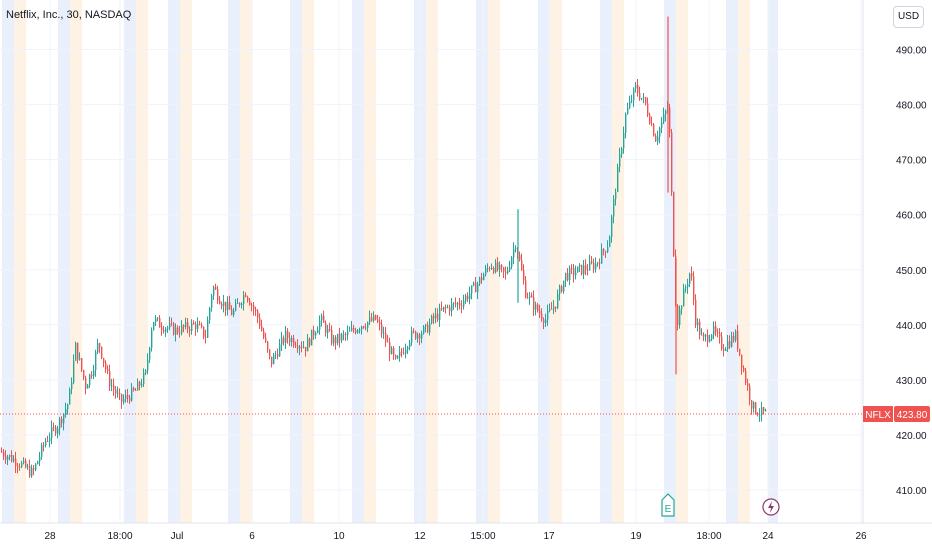 The height and width of the screenshot is (550, 932). I want to click on event-markers: E, so click(720, 505).